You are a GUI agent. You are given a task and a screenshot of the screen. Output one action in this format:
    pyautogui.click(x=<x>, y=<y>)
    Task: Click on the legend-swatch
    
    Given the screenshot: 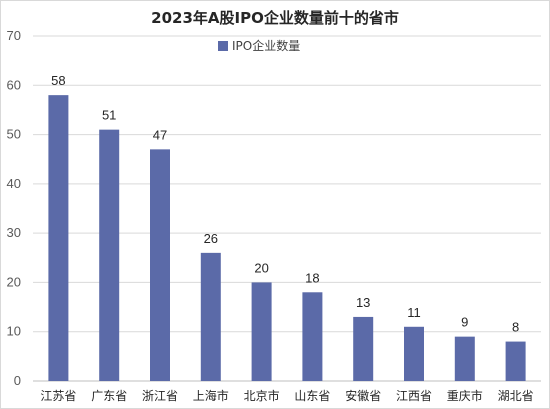 What is the action you would take?
    pyautogui.click(x=223, y=46)
    